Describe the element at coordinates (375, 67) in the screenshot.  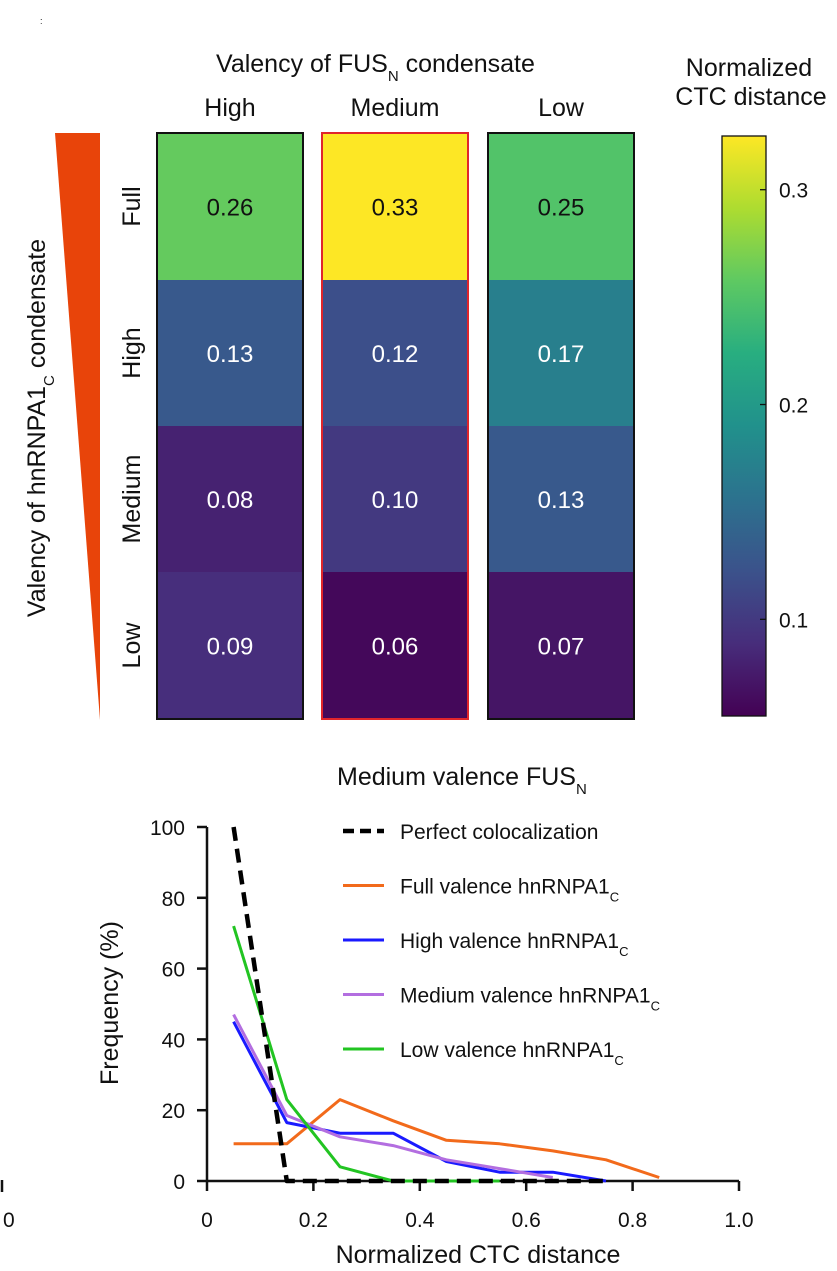
I see `heatmap-column-header: Valency of FUSN condensate` at that location.